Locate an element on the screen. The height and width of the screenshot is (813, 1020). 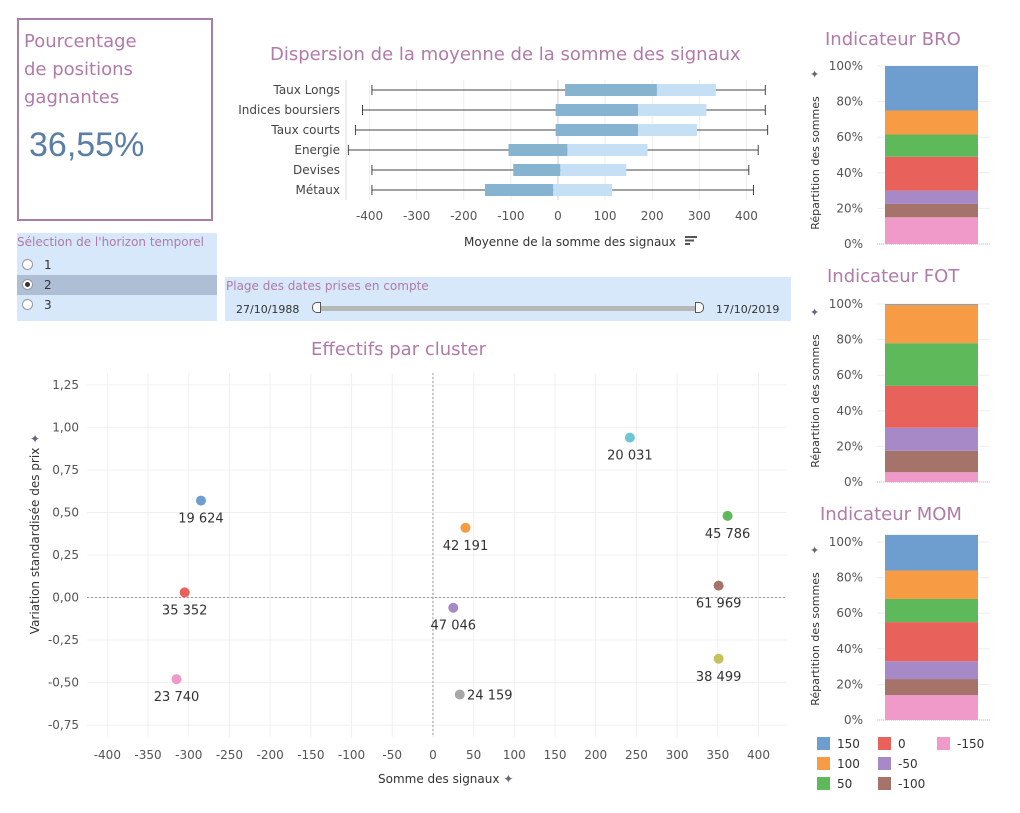
cluster-label: 24 159 is located at coordinates (490, 695).